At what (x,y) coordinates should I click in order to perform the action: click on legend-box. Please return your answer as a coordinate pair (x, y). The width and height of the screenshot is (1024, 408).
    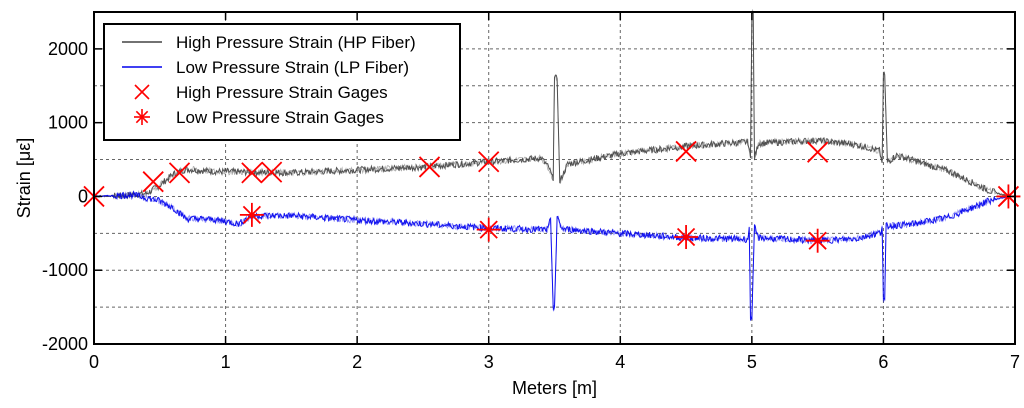
    Looking at the image, I should click on (282, 82).